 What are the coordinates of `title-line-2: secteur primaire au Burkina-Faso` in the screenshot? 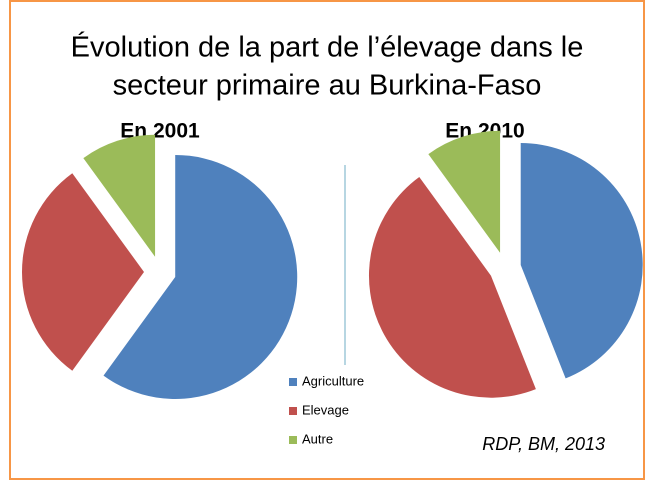 It's located at (327, 86).